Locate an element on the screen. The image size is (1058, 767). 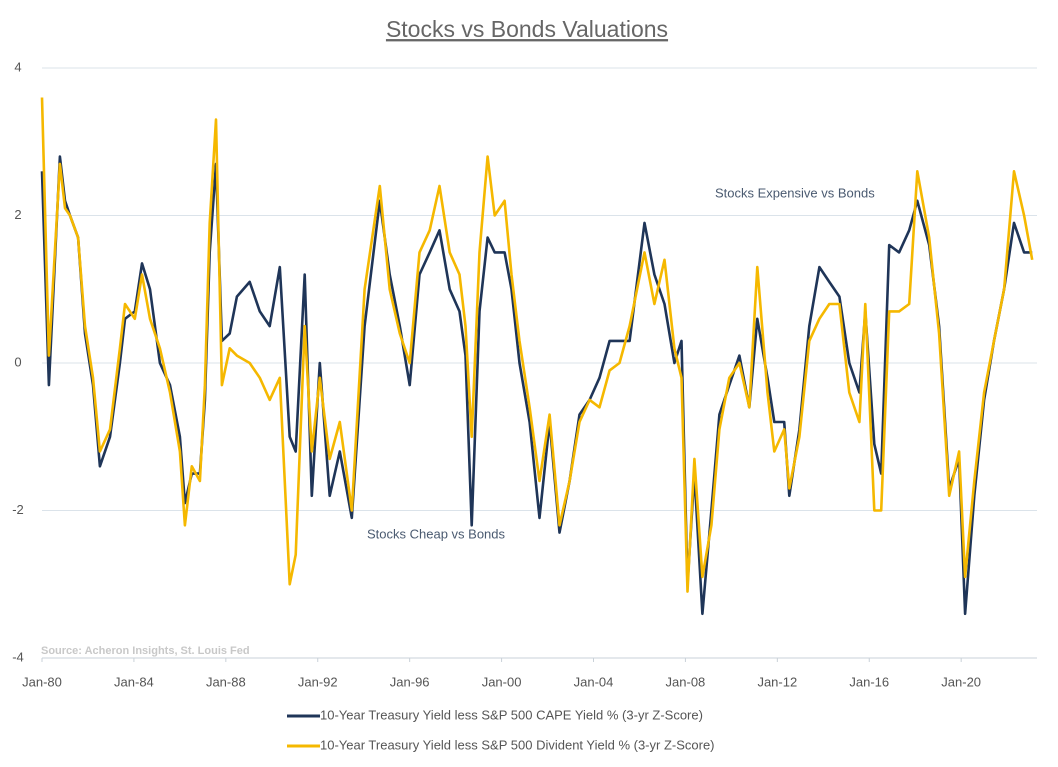
source: Source: Acheron Insights, St. Louis Fed is located at coordinates (145, 651).